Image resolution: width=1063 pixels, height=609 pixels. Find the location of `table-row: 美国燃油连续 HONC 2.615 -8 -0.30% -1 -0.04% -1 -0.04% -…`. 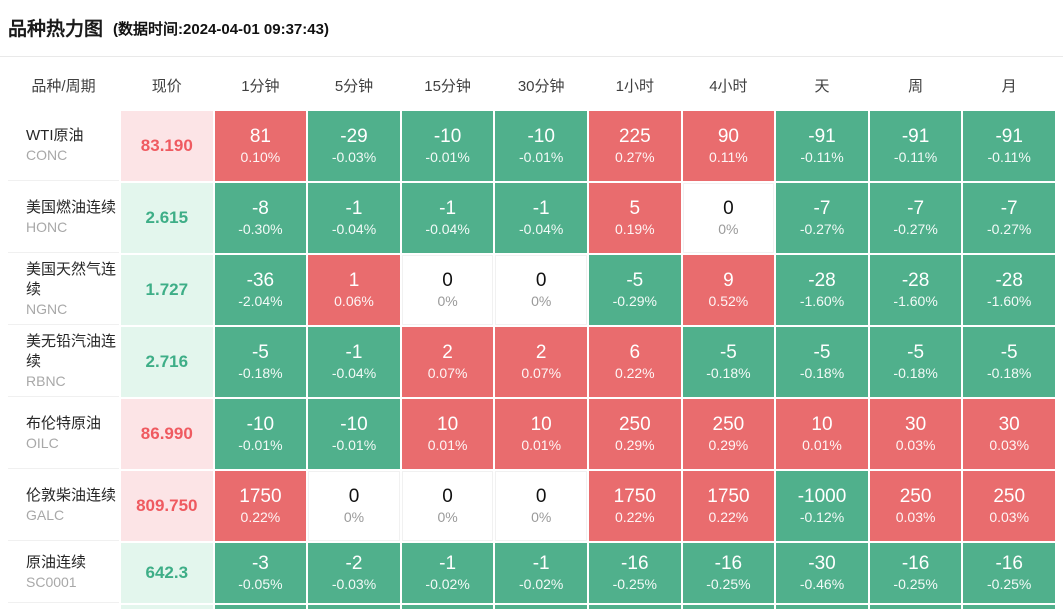

table-row: 美国燃油连续 HONC 2.615 -8 -0.30% -1 -0.04% -1 -0.04% -… is located at coordinates (531, 218).